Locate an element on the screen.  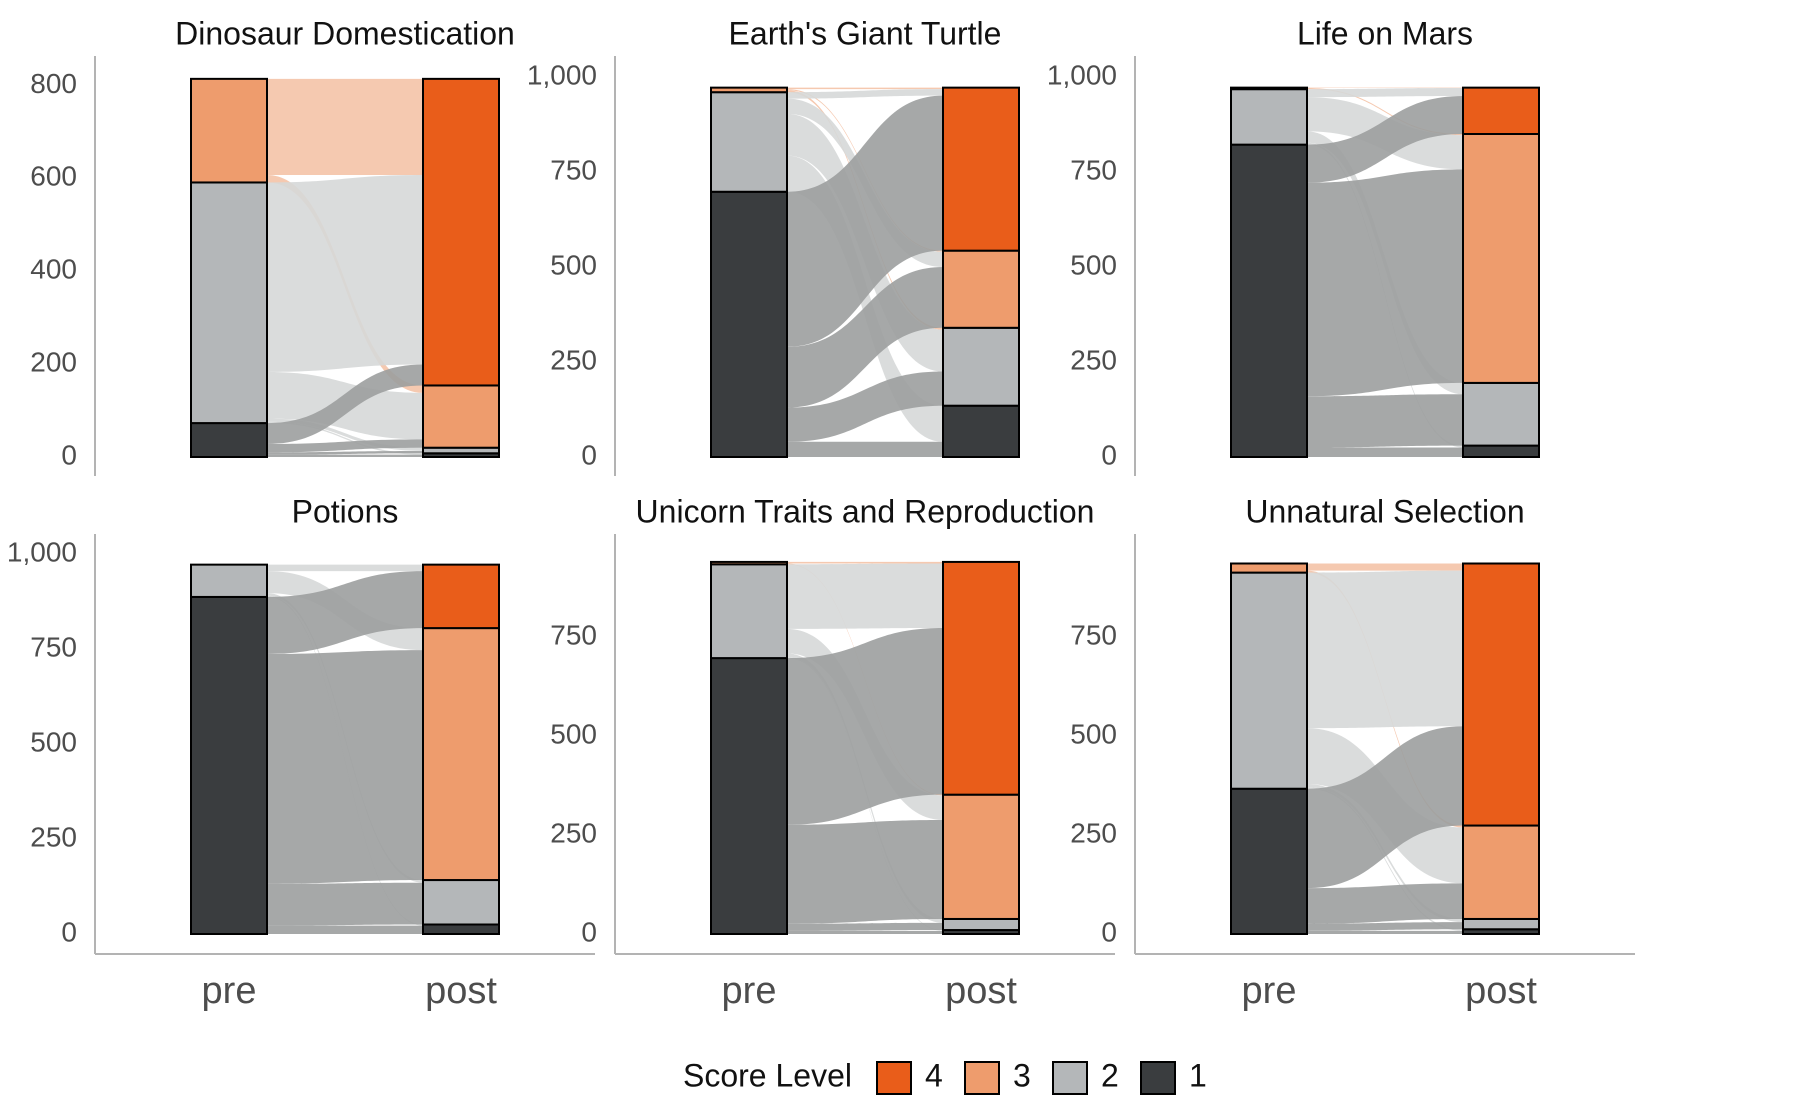
y-tick-label: 800 is located at coordinates (53, 83).